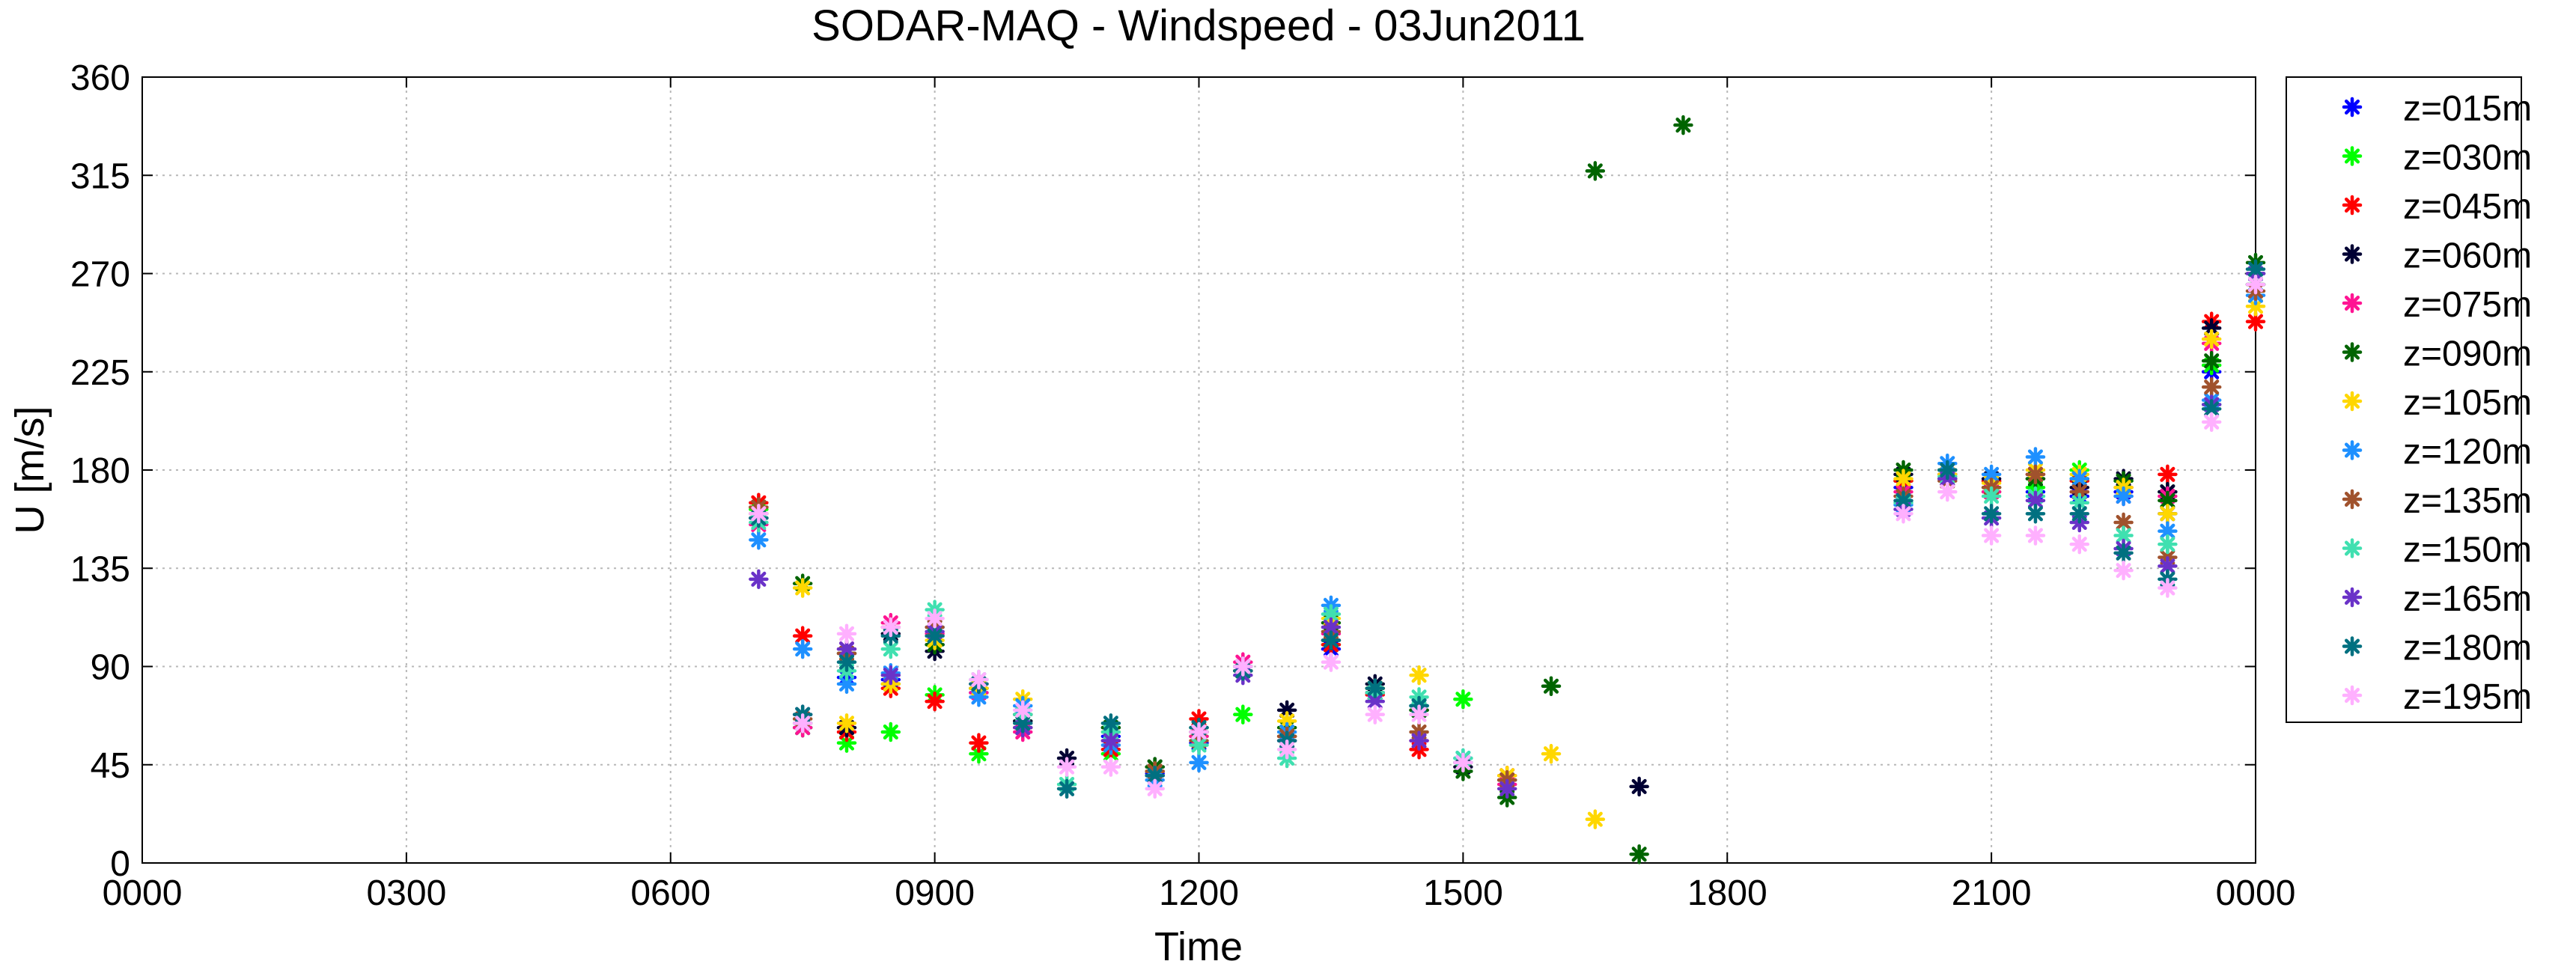 This screenshot has width=2576, height=970. Describe the element at coordinates (2352, 597) in the screenshot. I see `legend-marker-z=165m` at that location.